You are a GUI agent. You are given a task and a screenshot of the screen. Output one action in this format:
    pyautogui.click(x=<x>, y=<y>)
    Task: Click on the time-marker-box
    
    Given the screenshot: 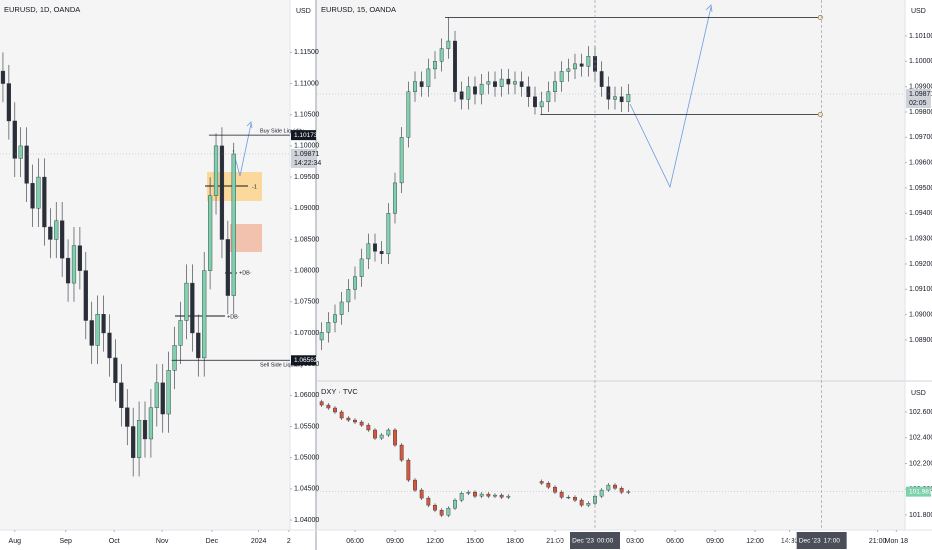 What is the action you would take?
    pyautogui.click(x=821, y=540)
    